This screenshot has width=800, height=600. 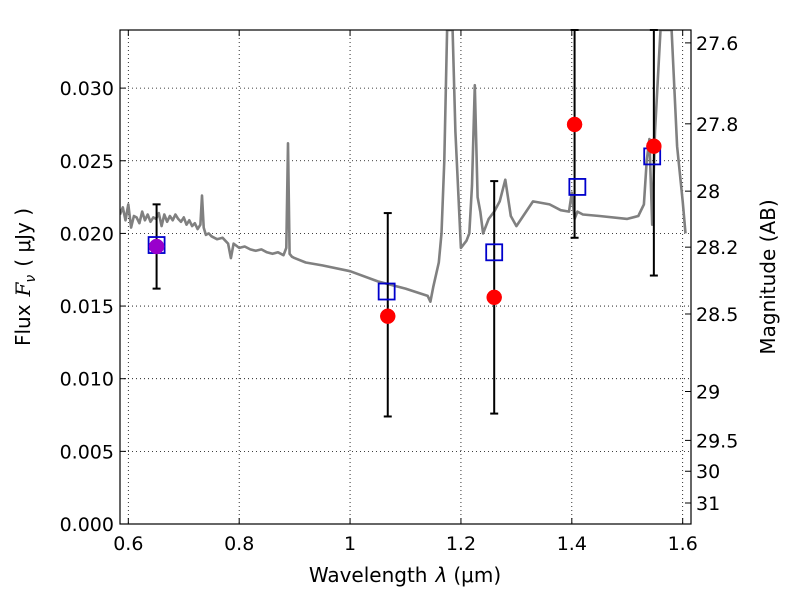 What do you see at coordinates (87, 162) in the screenshot?
I see `y-tick-label: 0.025` at bounding box center [87, 162].